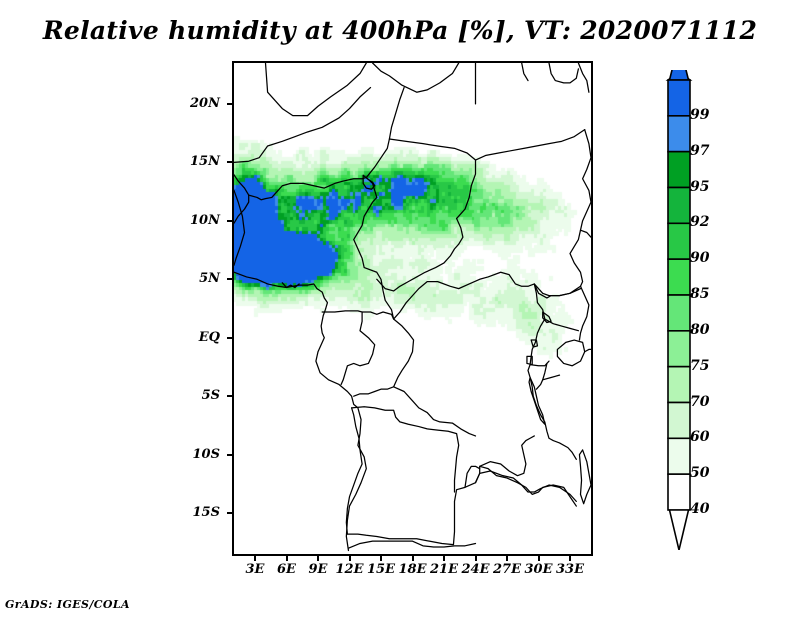 This screenshot has height=618, width=800. Describe the element at coordinates (725, 296) in the screenshot. I see `colorbar: 99 97 95 92 90 85 80 75 70 60 50 40` at that location.